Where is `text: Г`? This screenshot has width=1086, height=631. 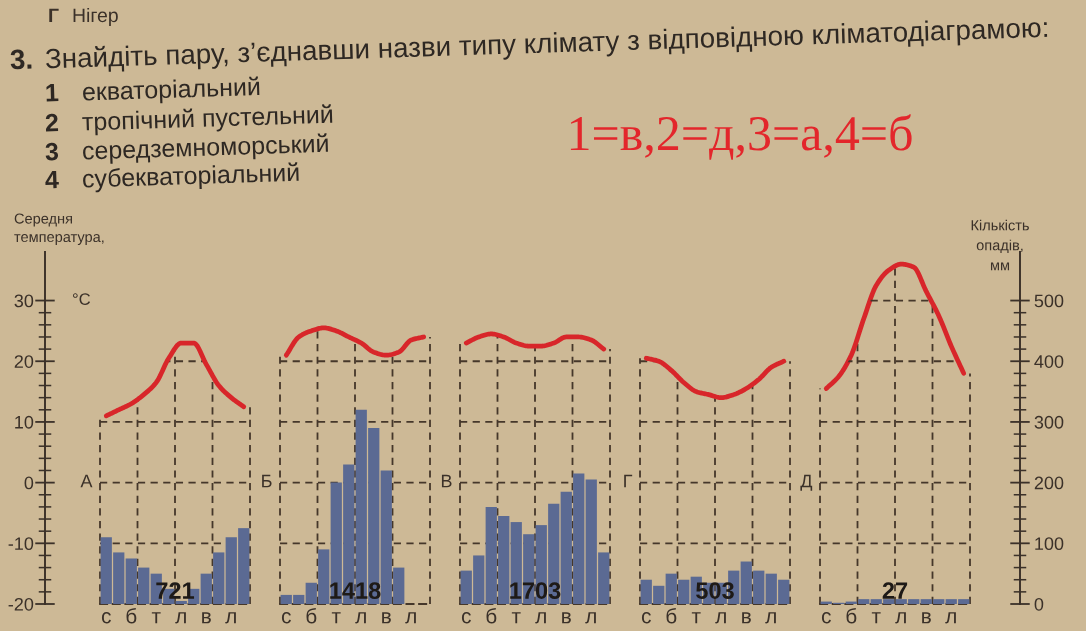 text: Г is located at coordinates (628, 481).